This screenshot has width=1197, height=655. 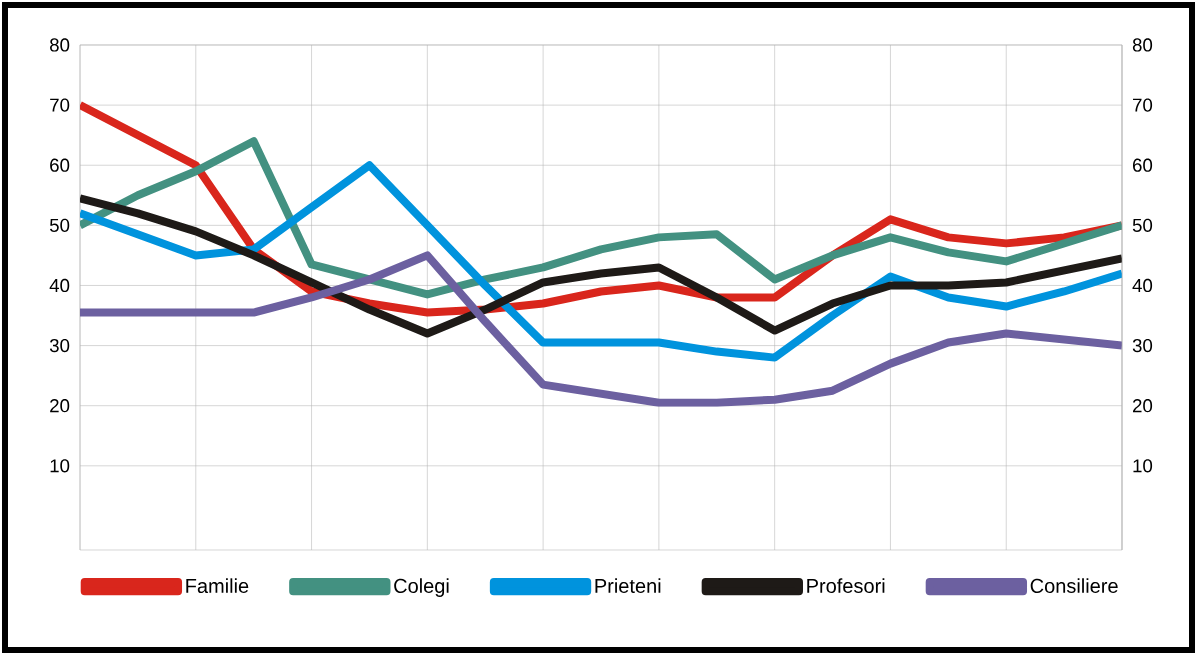 I want to click on y-tick-label: 60, so click(x=60, y=165).